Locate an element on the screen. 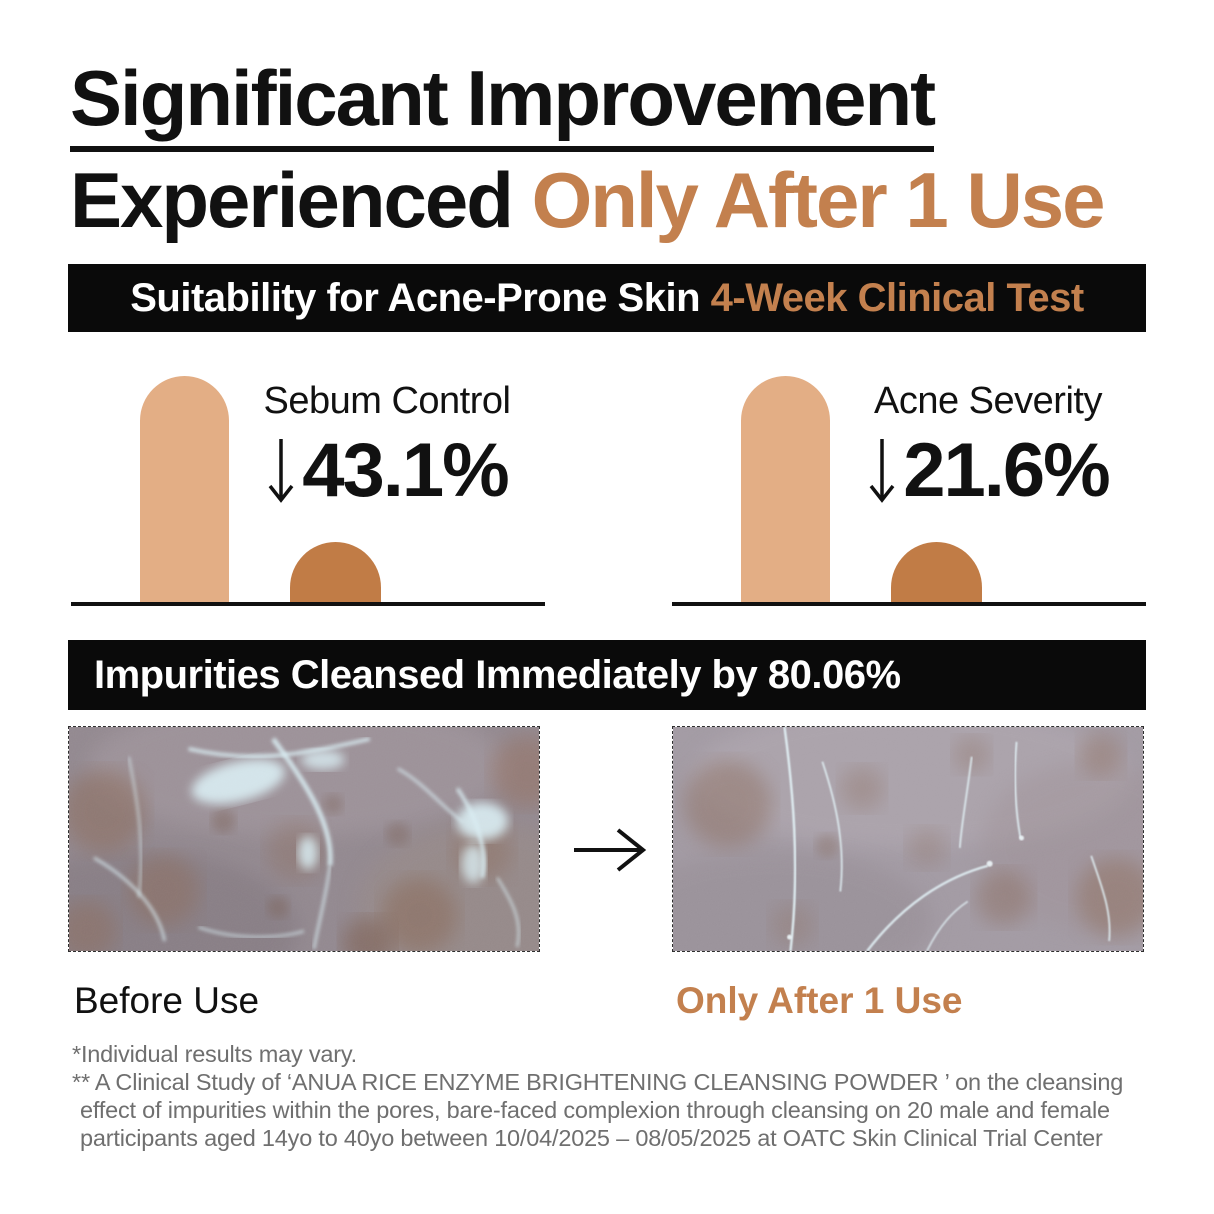 The height and width of the screenshot is (1214, 1214). footnote-disclaimer: *Individual results may vary. is located at coordinates (215, 1054).